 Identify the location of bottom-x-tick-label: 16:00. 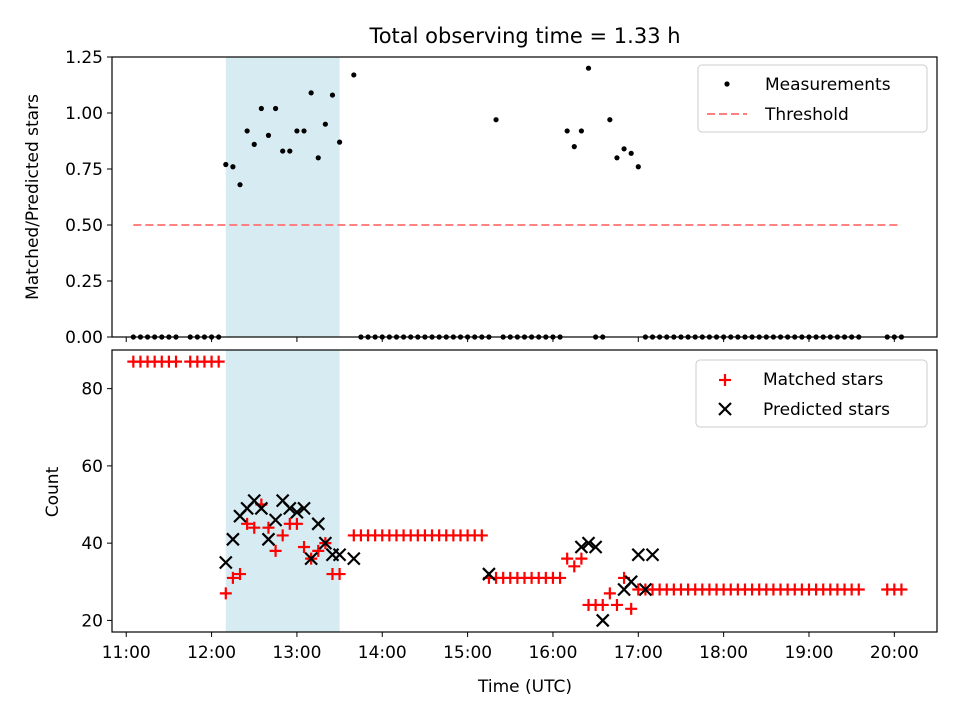
(552, 653).